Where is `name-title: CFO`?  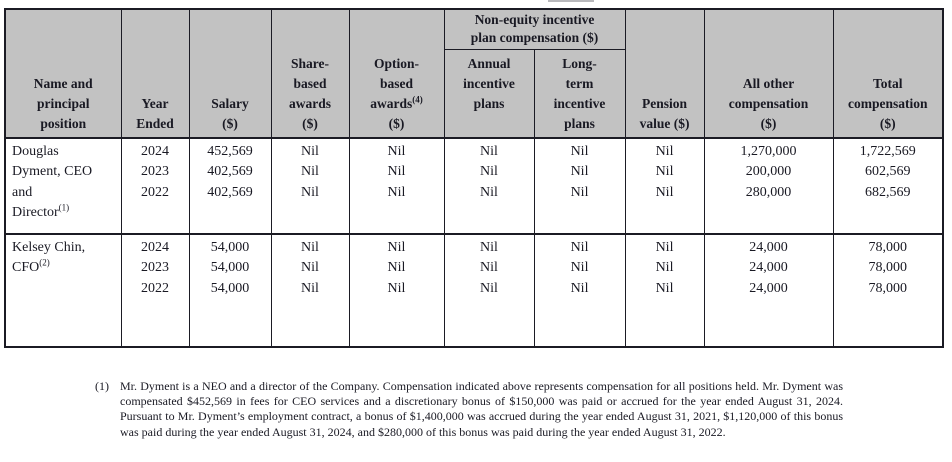
name-title: CFO is located at coordinates (26, 267).